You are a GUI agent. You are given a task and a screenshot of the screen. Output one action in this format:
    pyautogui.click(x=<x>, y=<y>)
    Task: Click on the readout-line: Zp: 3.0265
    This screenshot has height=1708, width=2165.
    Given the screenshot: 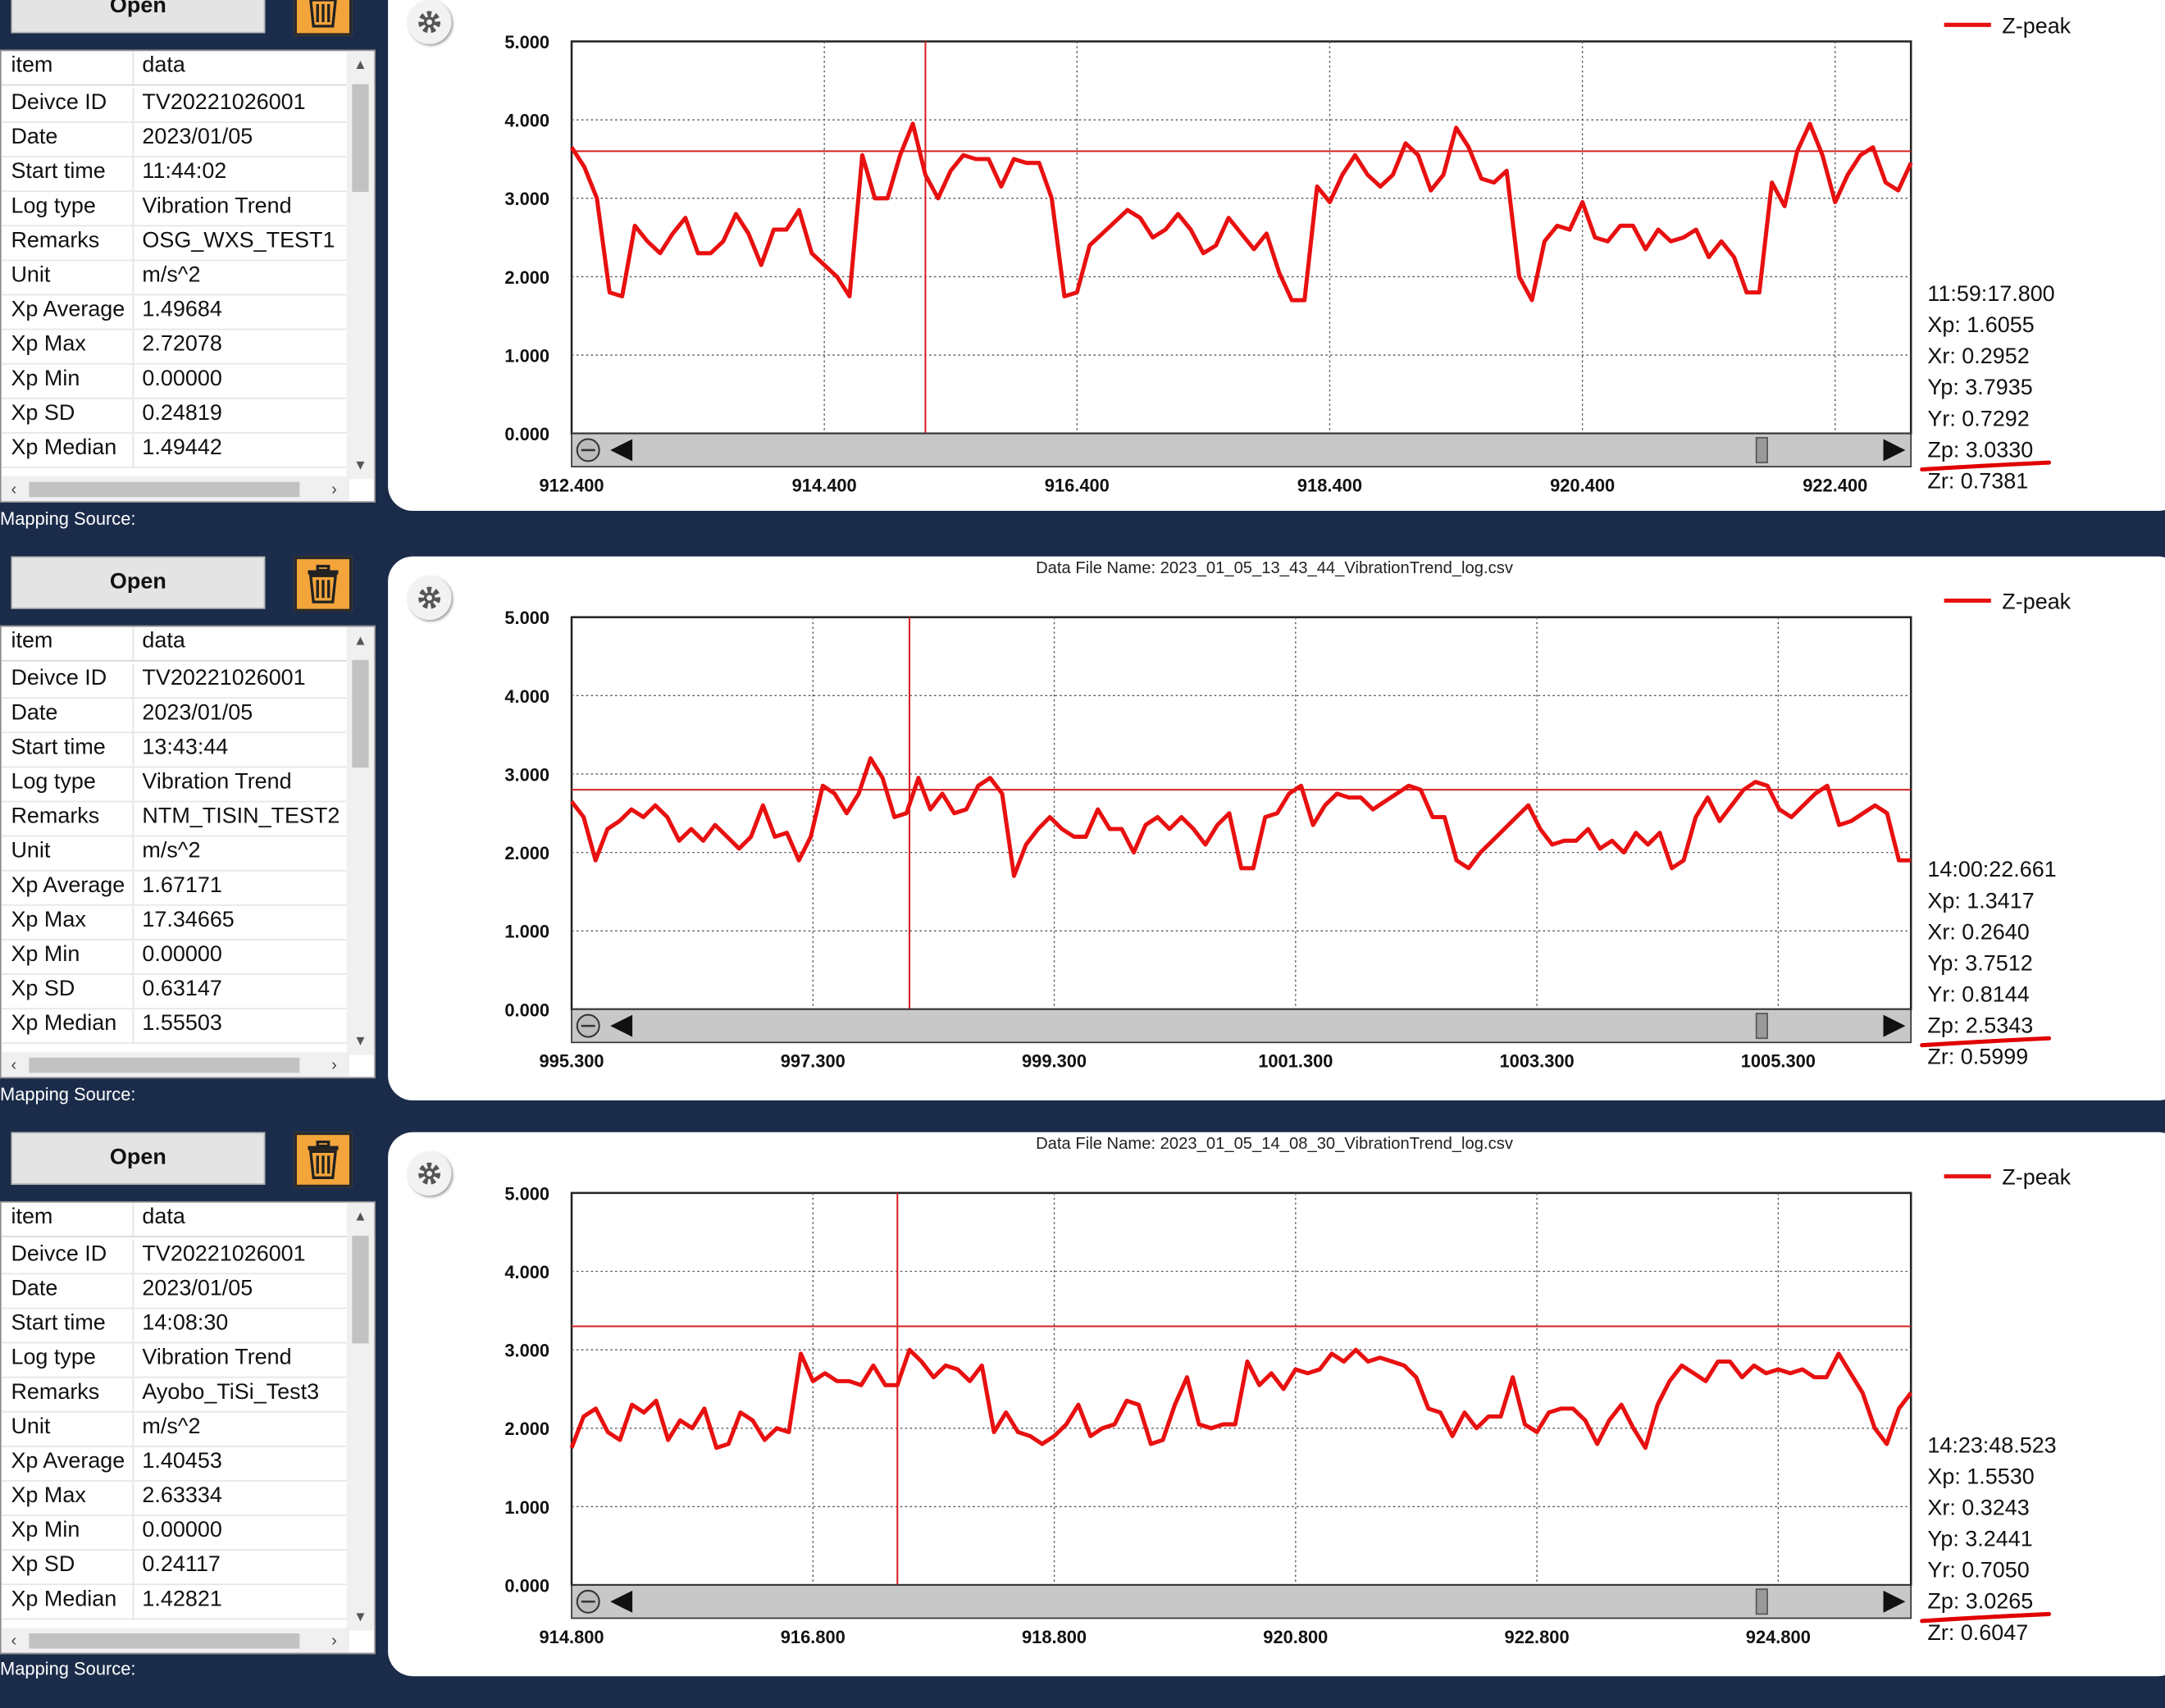 What is the action you would take?
    pyautogui.click(x=1980, y=1601)
    